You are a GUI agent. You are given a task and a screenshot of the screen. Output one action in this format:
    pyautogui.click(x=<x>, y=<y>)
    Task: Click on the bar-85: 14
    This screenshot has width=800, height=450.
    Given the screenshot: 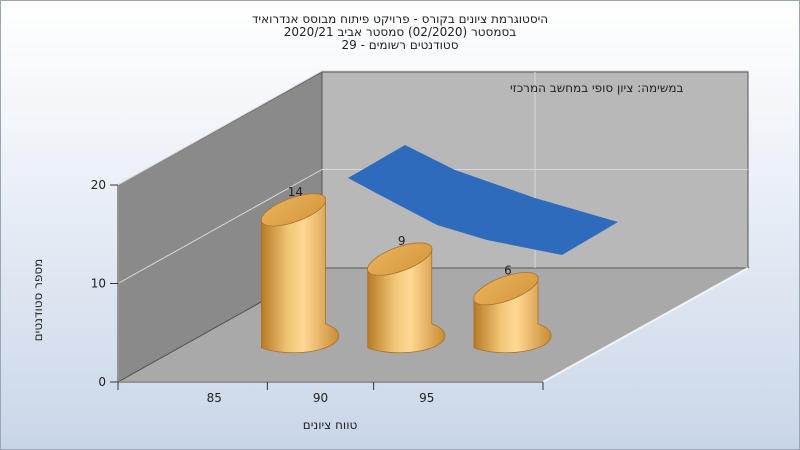 What is the action you would take?
    pyautogui.click(x=300, y=269)
    